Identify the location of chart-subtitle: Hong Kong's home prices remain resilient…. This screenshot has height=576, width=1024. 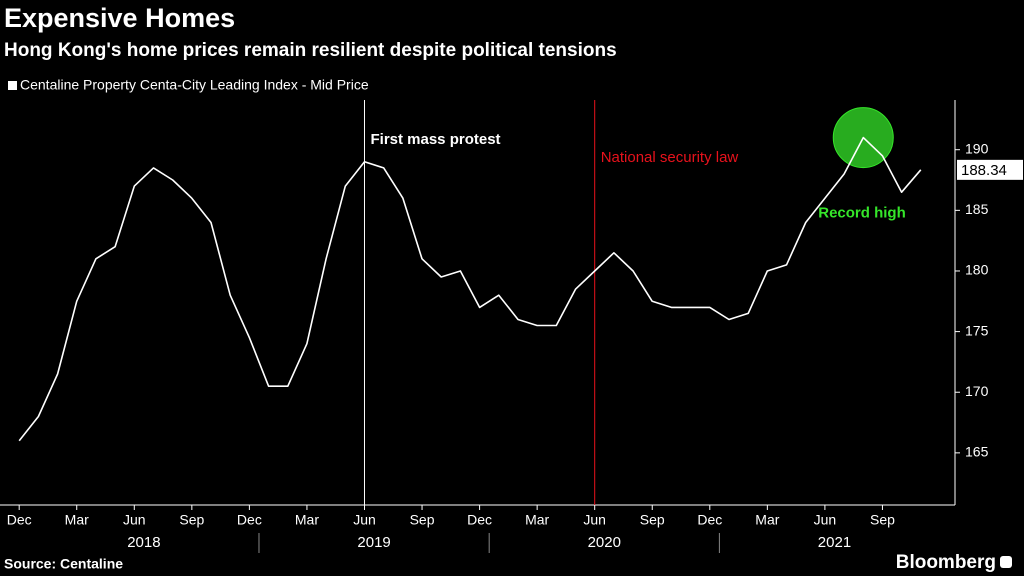
(310, 50).